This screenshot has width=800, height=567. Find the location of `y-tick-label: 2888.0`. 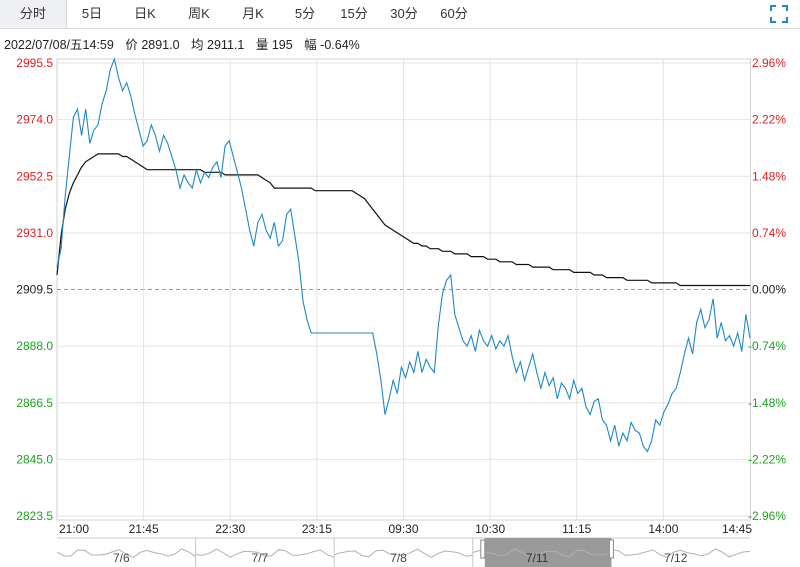

y-tick-label: 2888.0 is located at coordinates (34, 346).